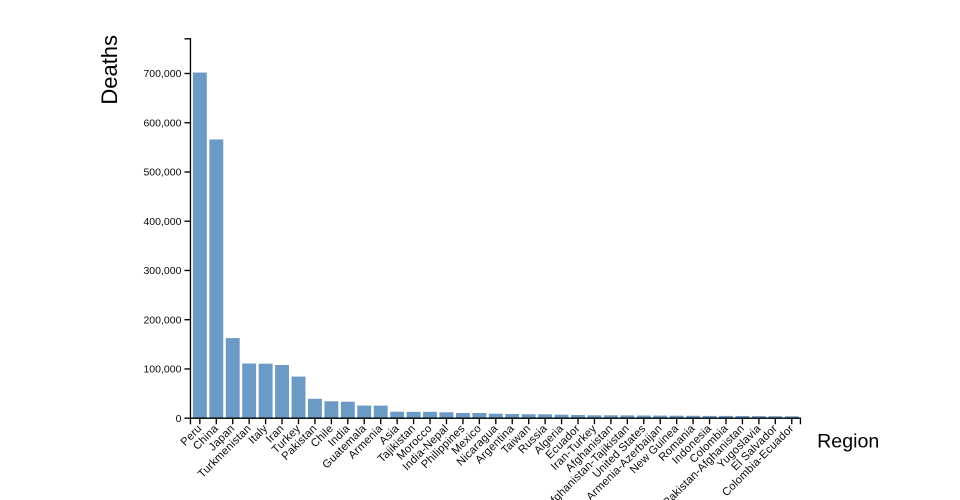 This screenshot has width=960, height=500. I want to click on svg-text: 400,000, so click(162, 222).